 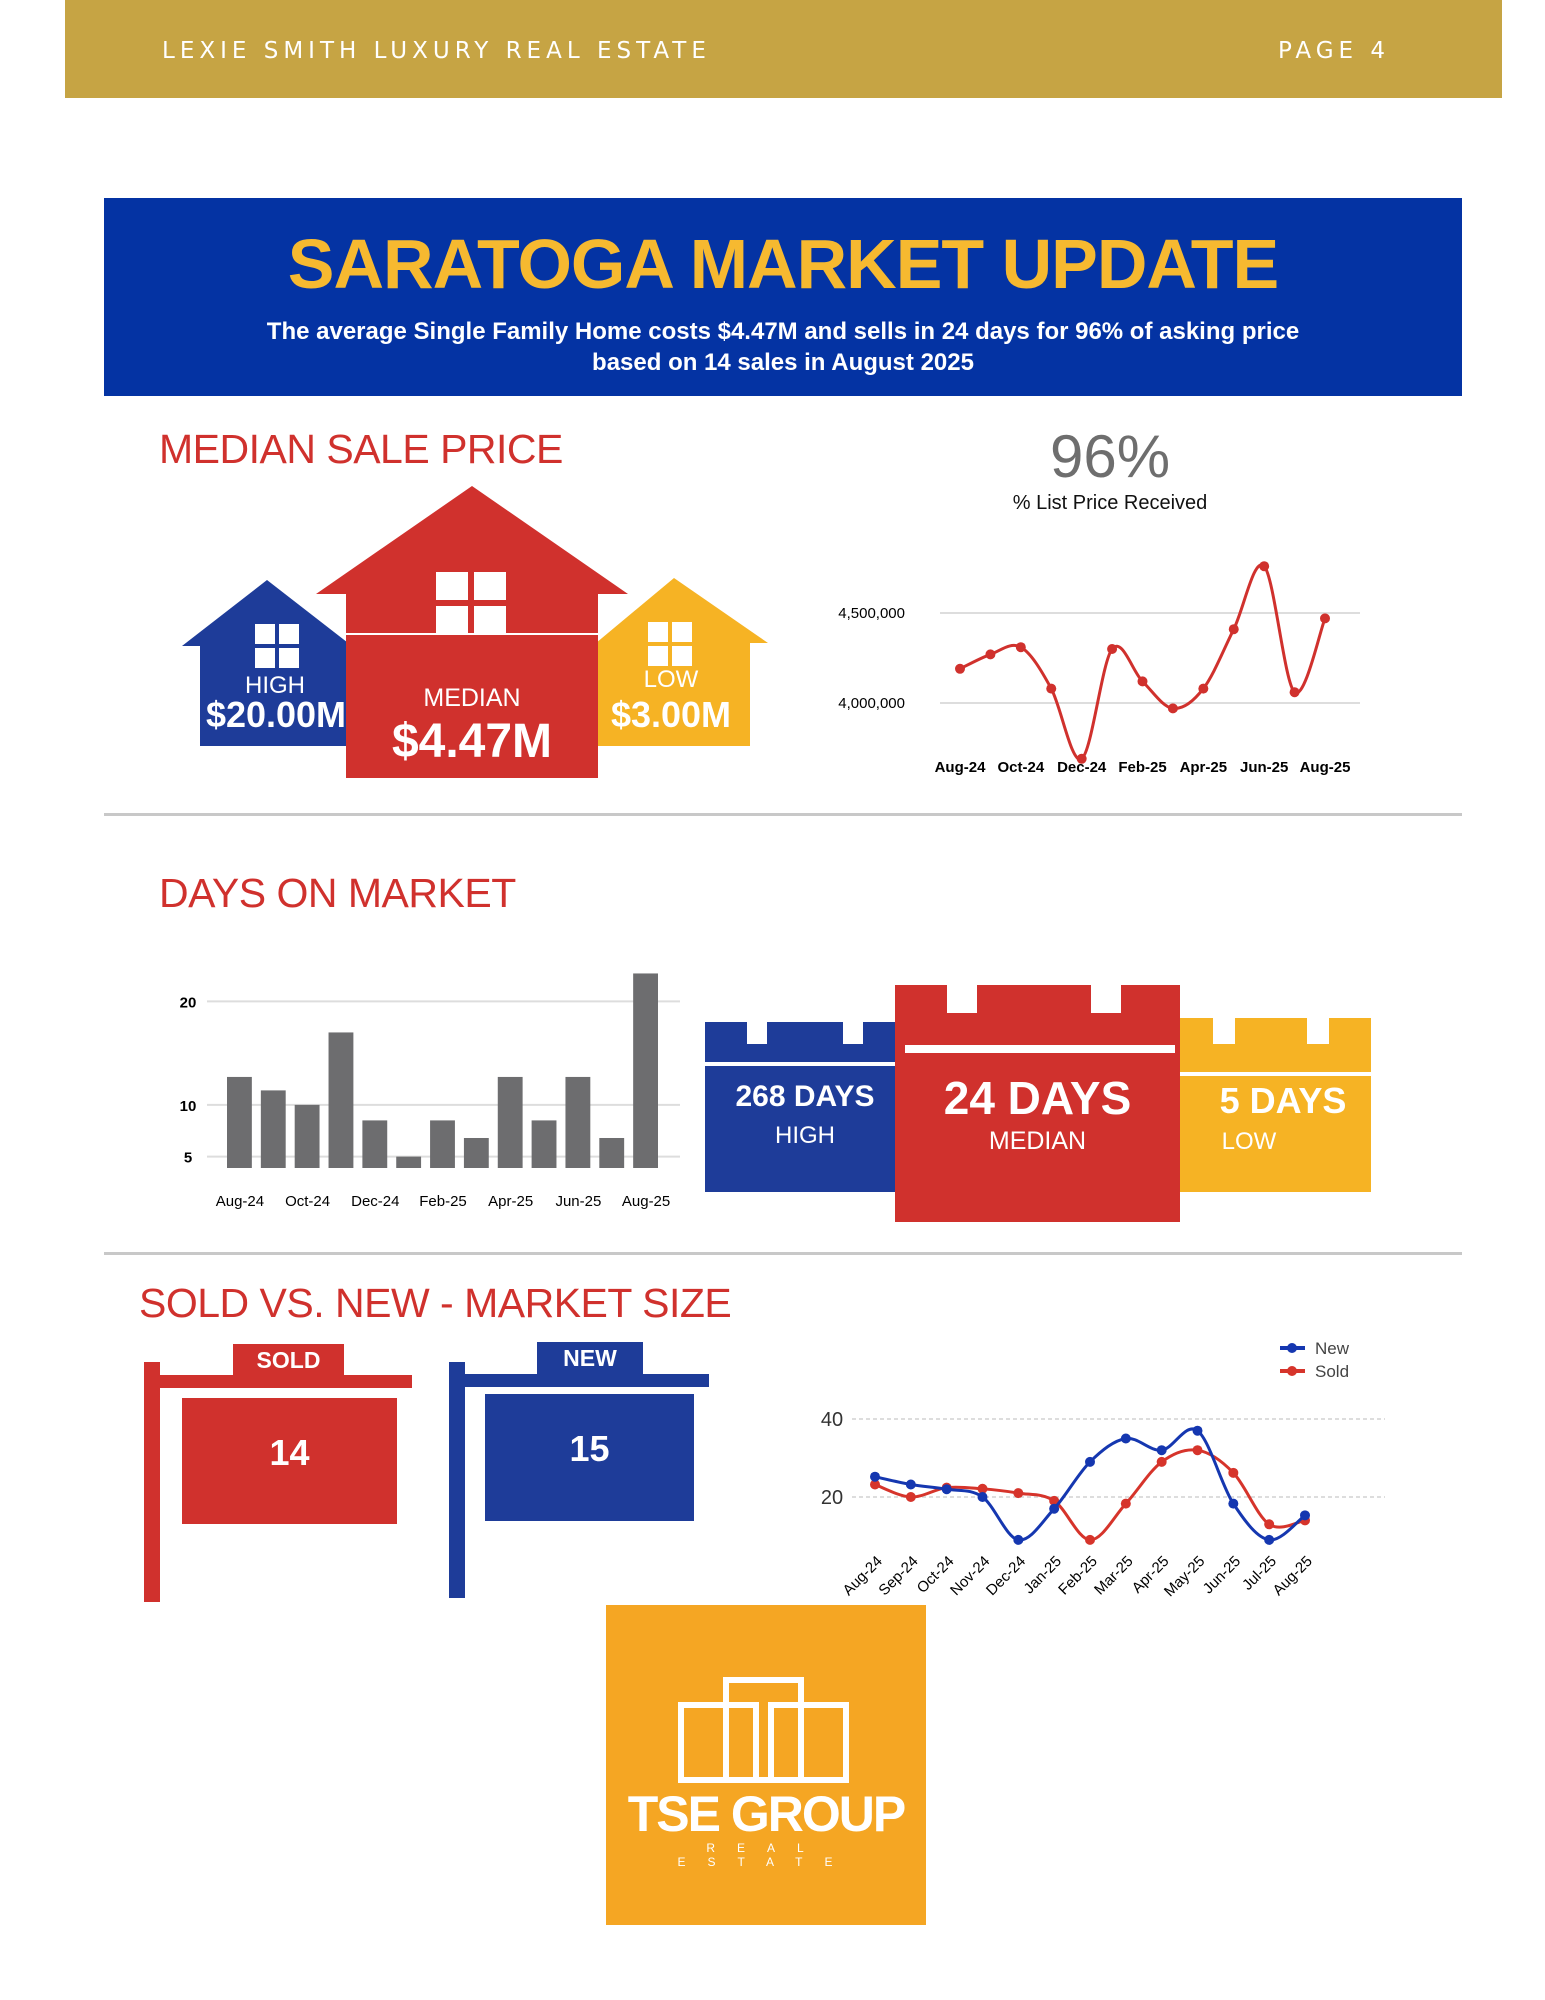 What do you see at coordinates (1283, 1100) in the screenshot?
I see `low-days-value: 5 DAYS` at bounding box center [1283, 1100].